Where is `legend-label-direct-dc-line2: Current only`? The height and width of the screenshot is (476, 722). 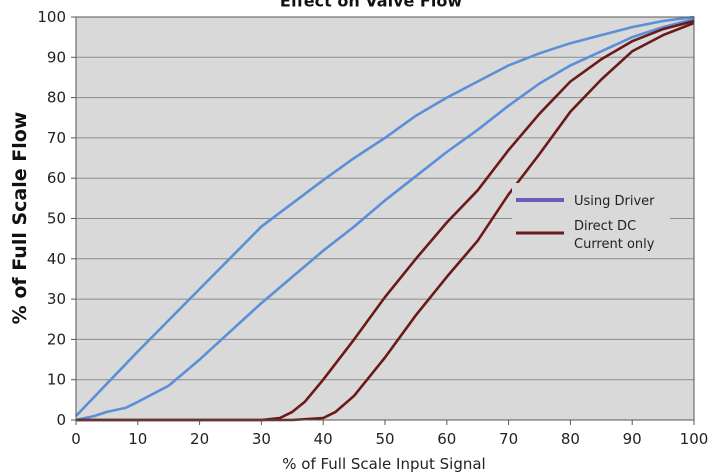 legend-label-direct-dc-line2: Current only is located at coordinates (614, 244).